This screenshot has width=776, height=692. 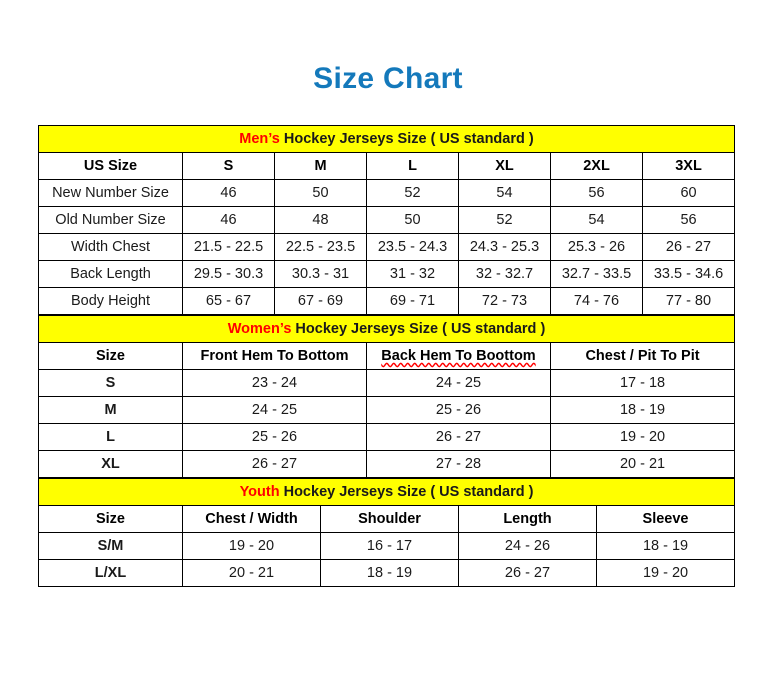 I want to click on mens-cell-0-1: 50, so click(x=320, y=193).